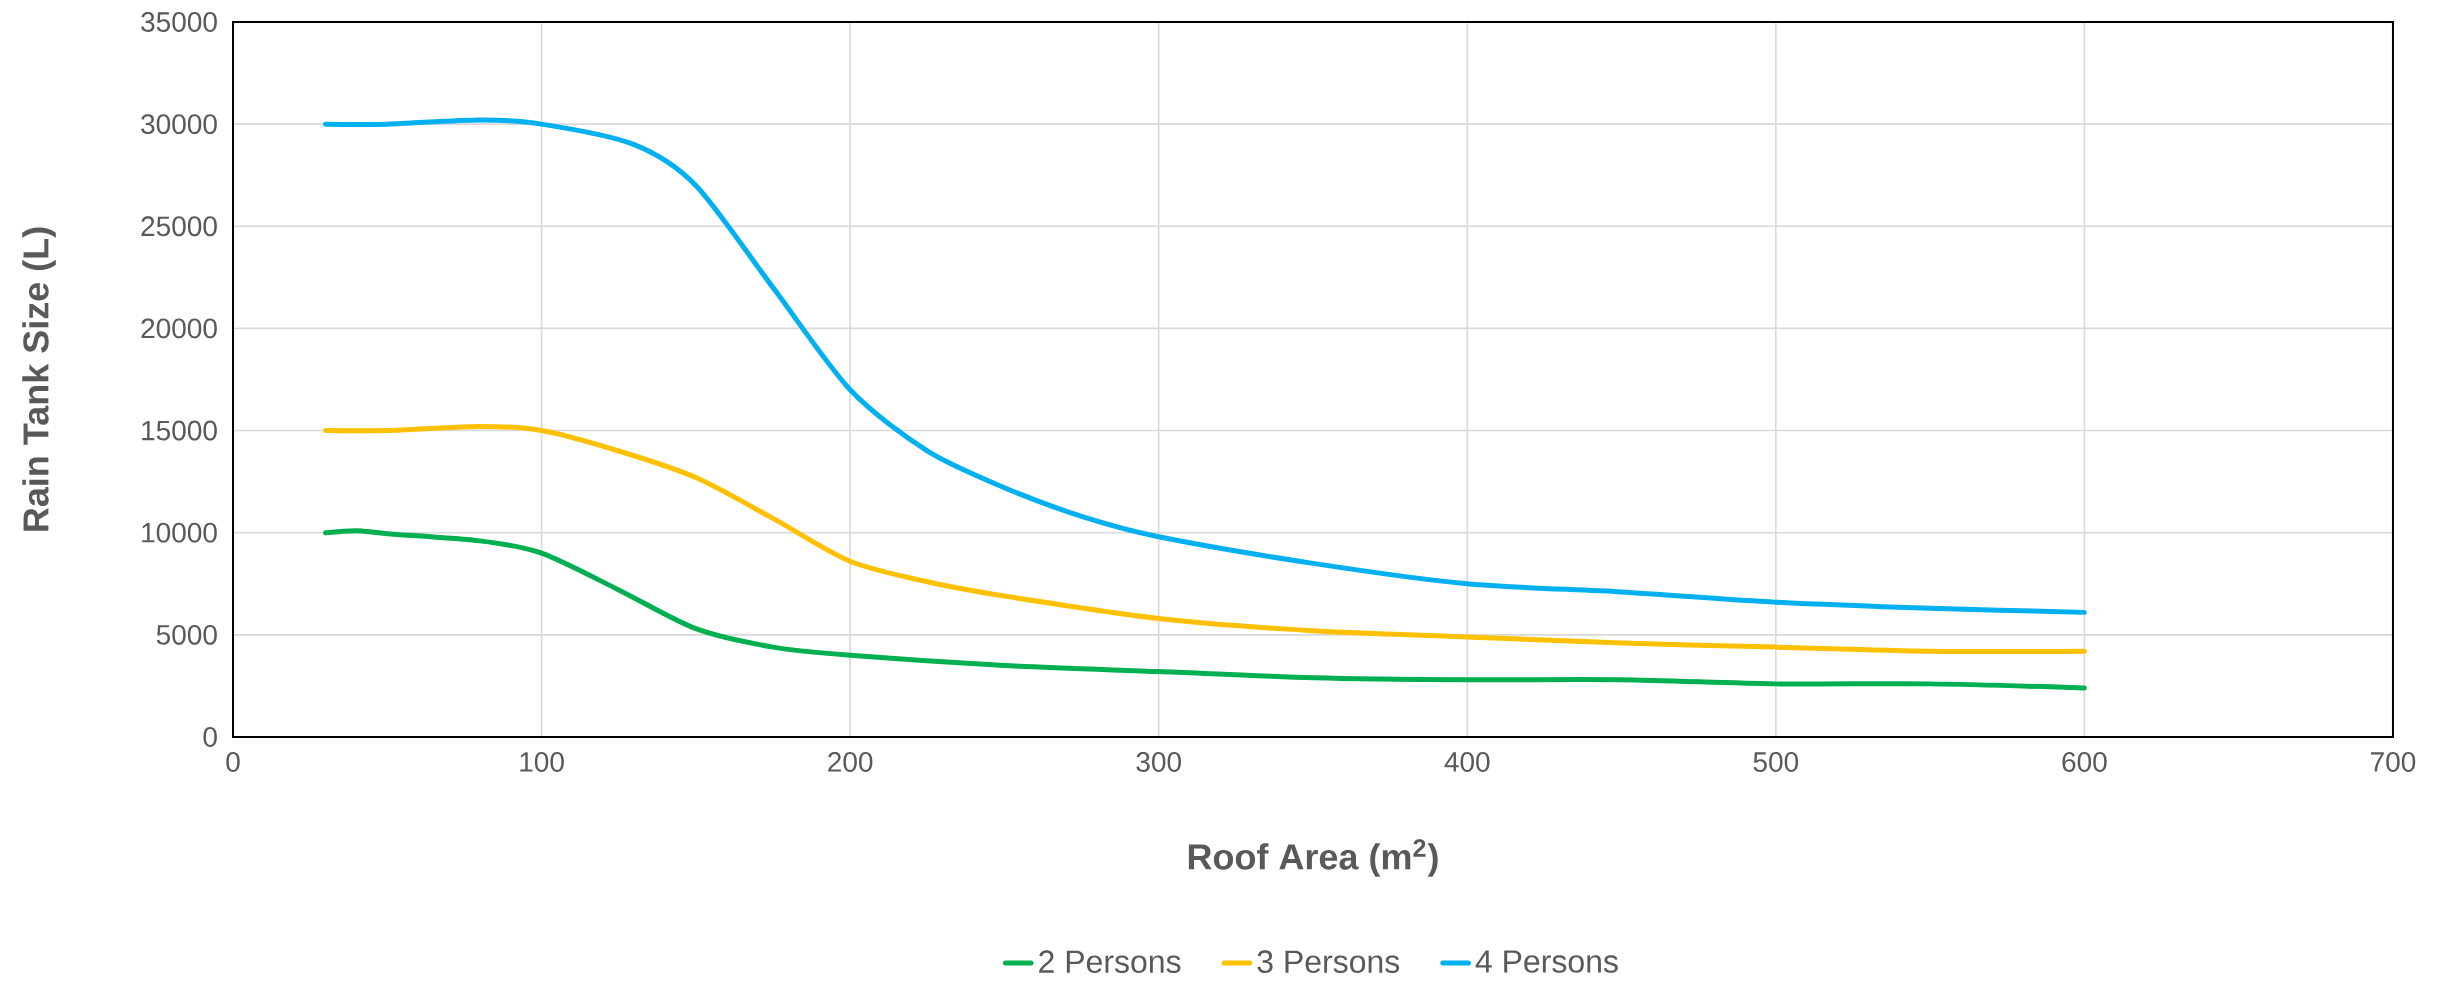  What do you see at coordinates (1110, 961) in the screenshot?
I see `legend-label: 2 Persons` at bounding box center [1110, 961].